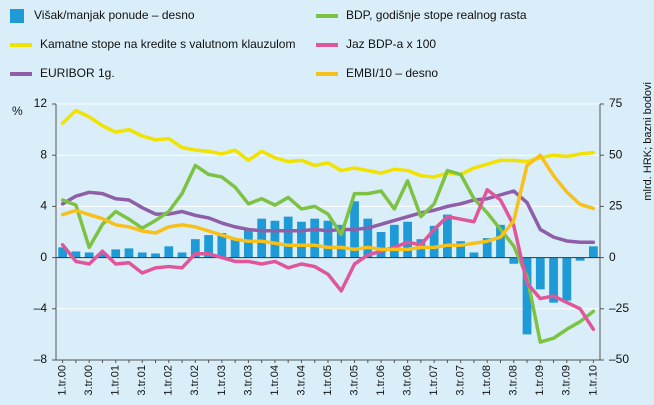 The height and width of the screenshot is (405, 654). I want to click on x-tick-label: 3.tr.00, so click(89, 380).